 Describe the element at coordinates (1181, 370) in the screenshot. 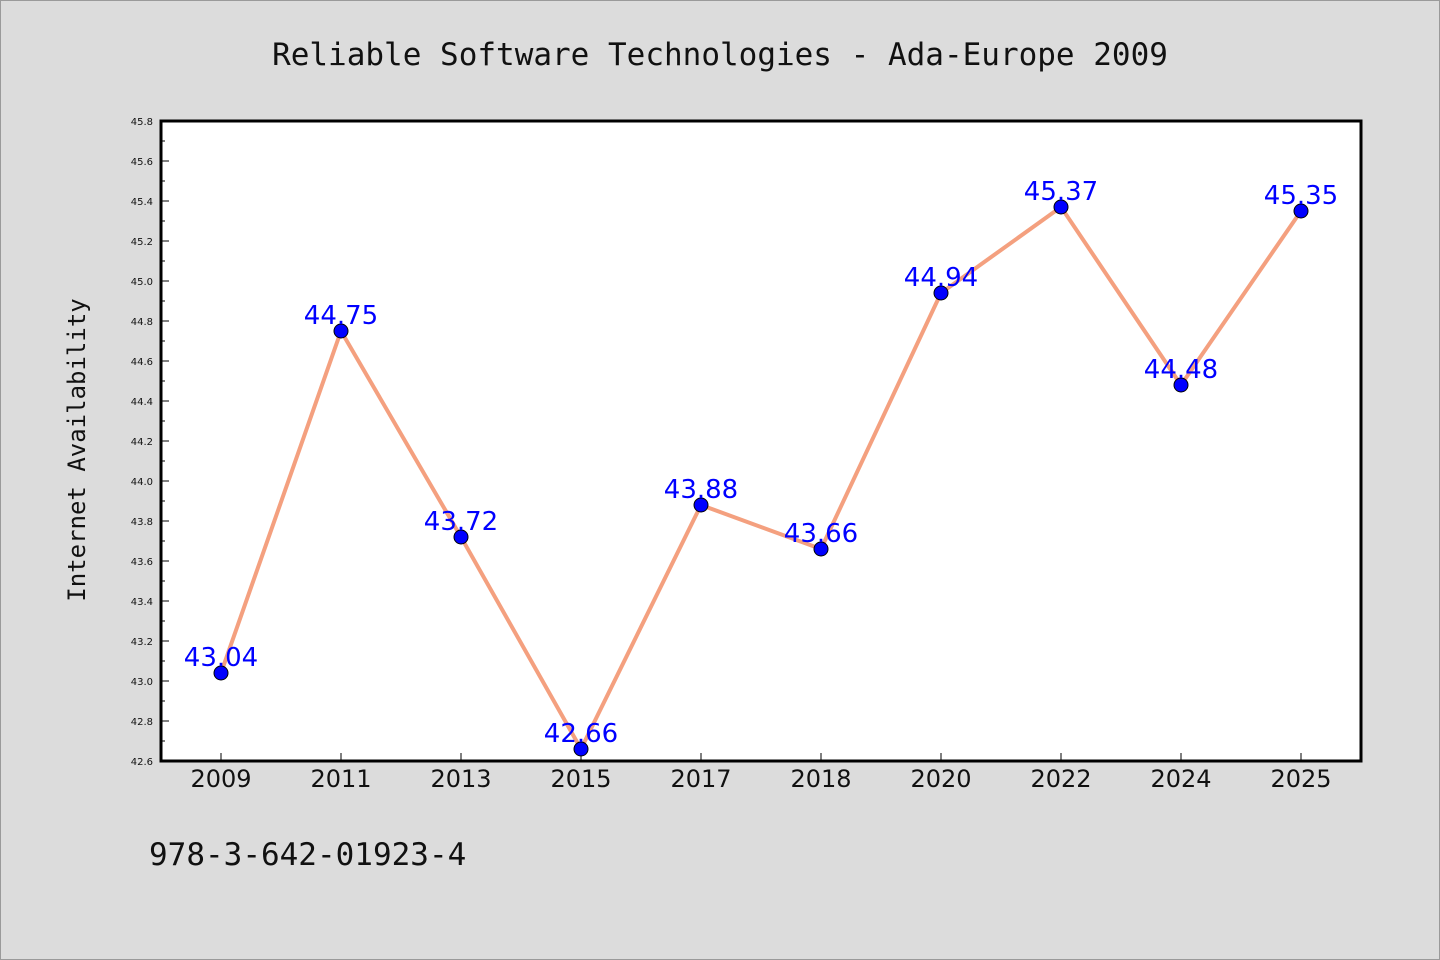

I see `data-label: 44.48` at that location.